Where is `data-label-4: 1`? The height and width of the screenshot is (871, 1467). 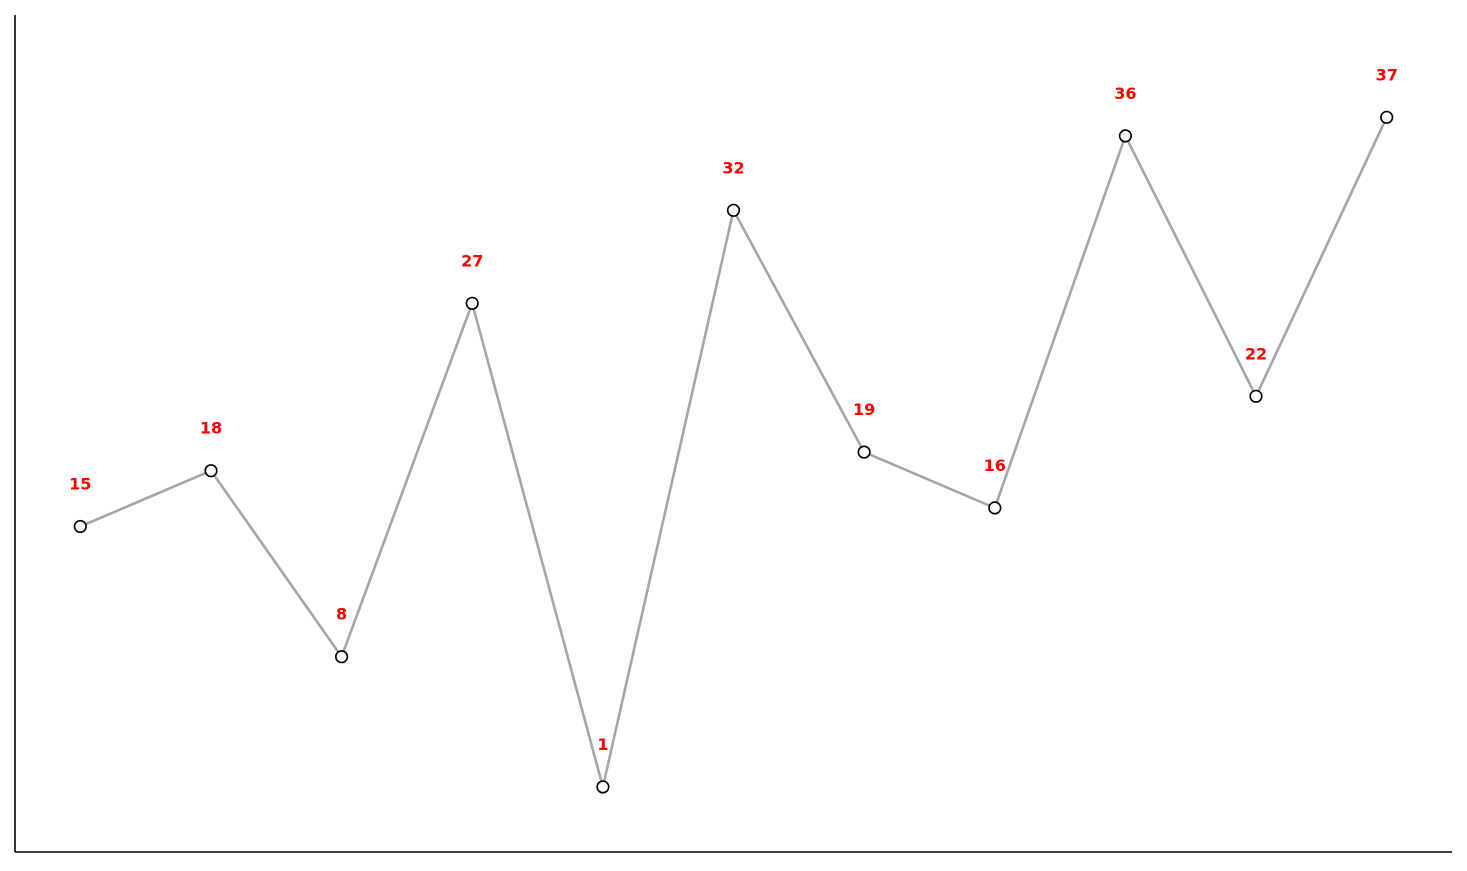
data-label-4: 1 is located at coordinates (602, 744).